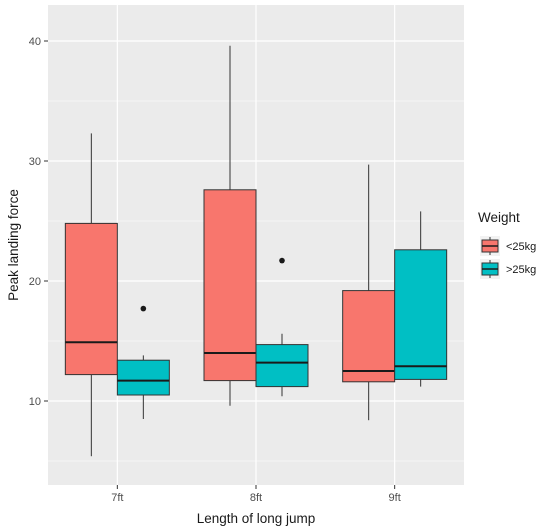 This screenshot has width=550, height=532. I want to click on legend-label: <25kg, so click(521, 247).